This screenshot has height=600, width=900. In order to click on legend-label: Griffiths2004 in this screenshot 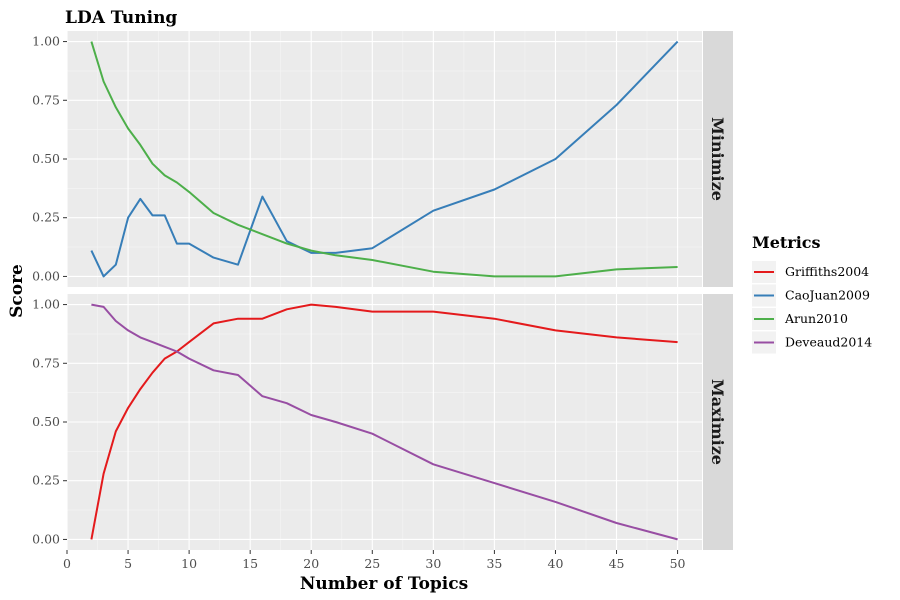, I will do `click(827, 271)`.